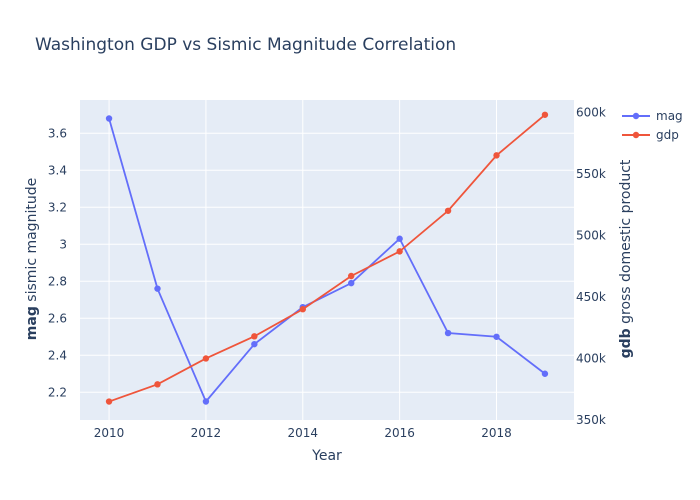 The width and height of the screenshot is (700, 500). I want to click on legend-label-gdp: gdp, so click(667, 135).